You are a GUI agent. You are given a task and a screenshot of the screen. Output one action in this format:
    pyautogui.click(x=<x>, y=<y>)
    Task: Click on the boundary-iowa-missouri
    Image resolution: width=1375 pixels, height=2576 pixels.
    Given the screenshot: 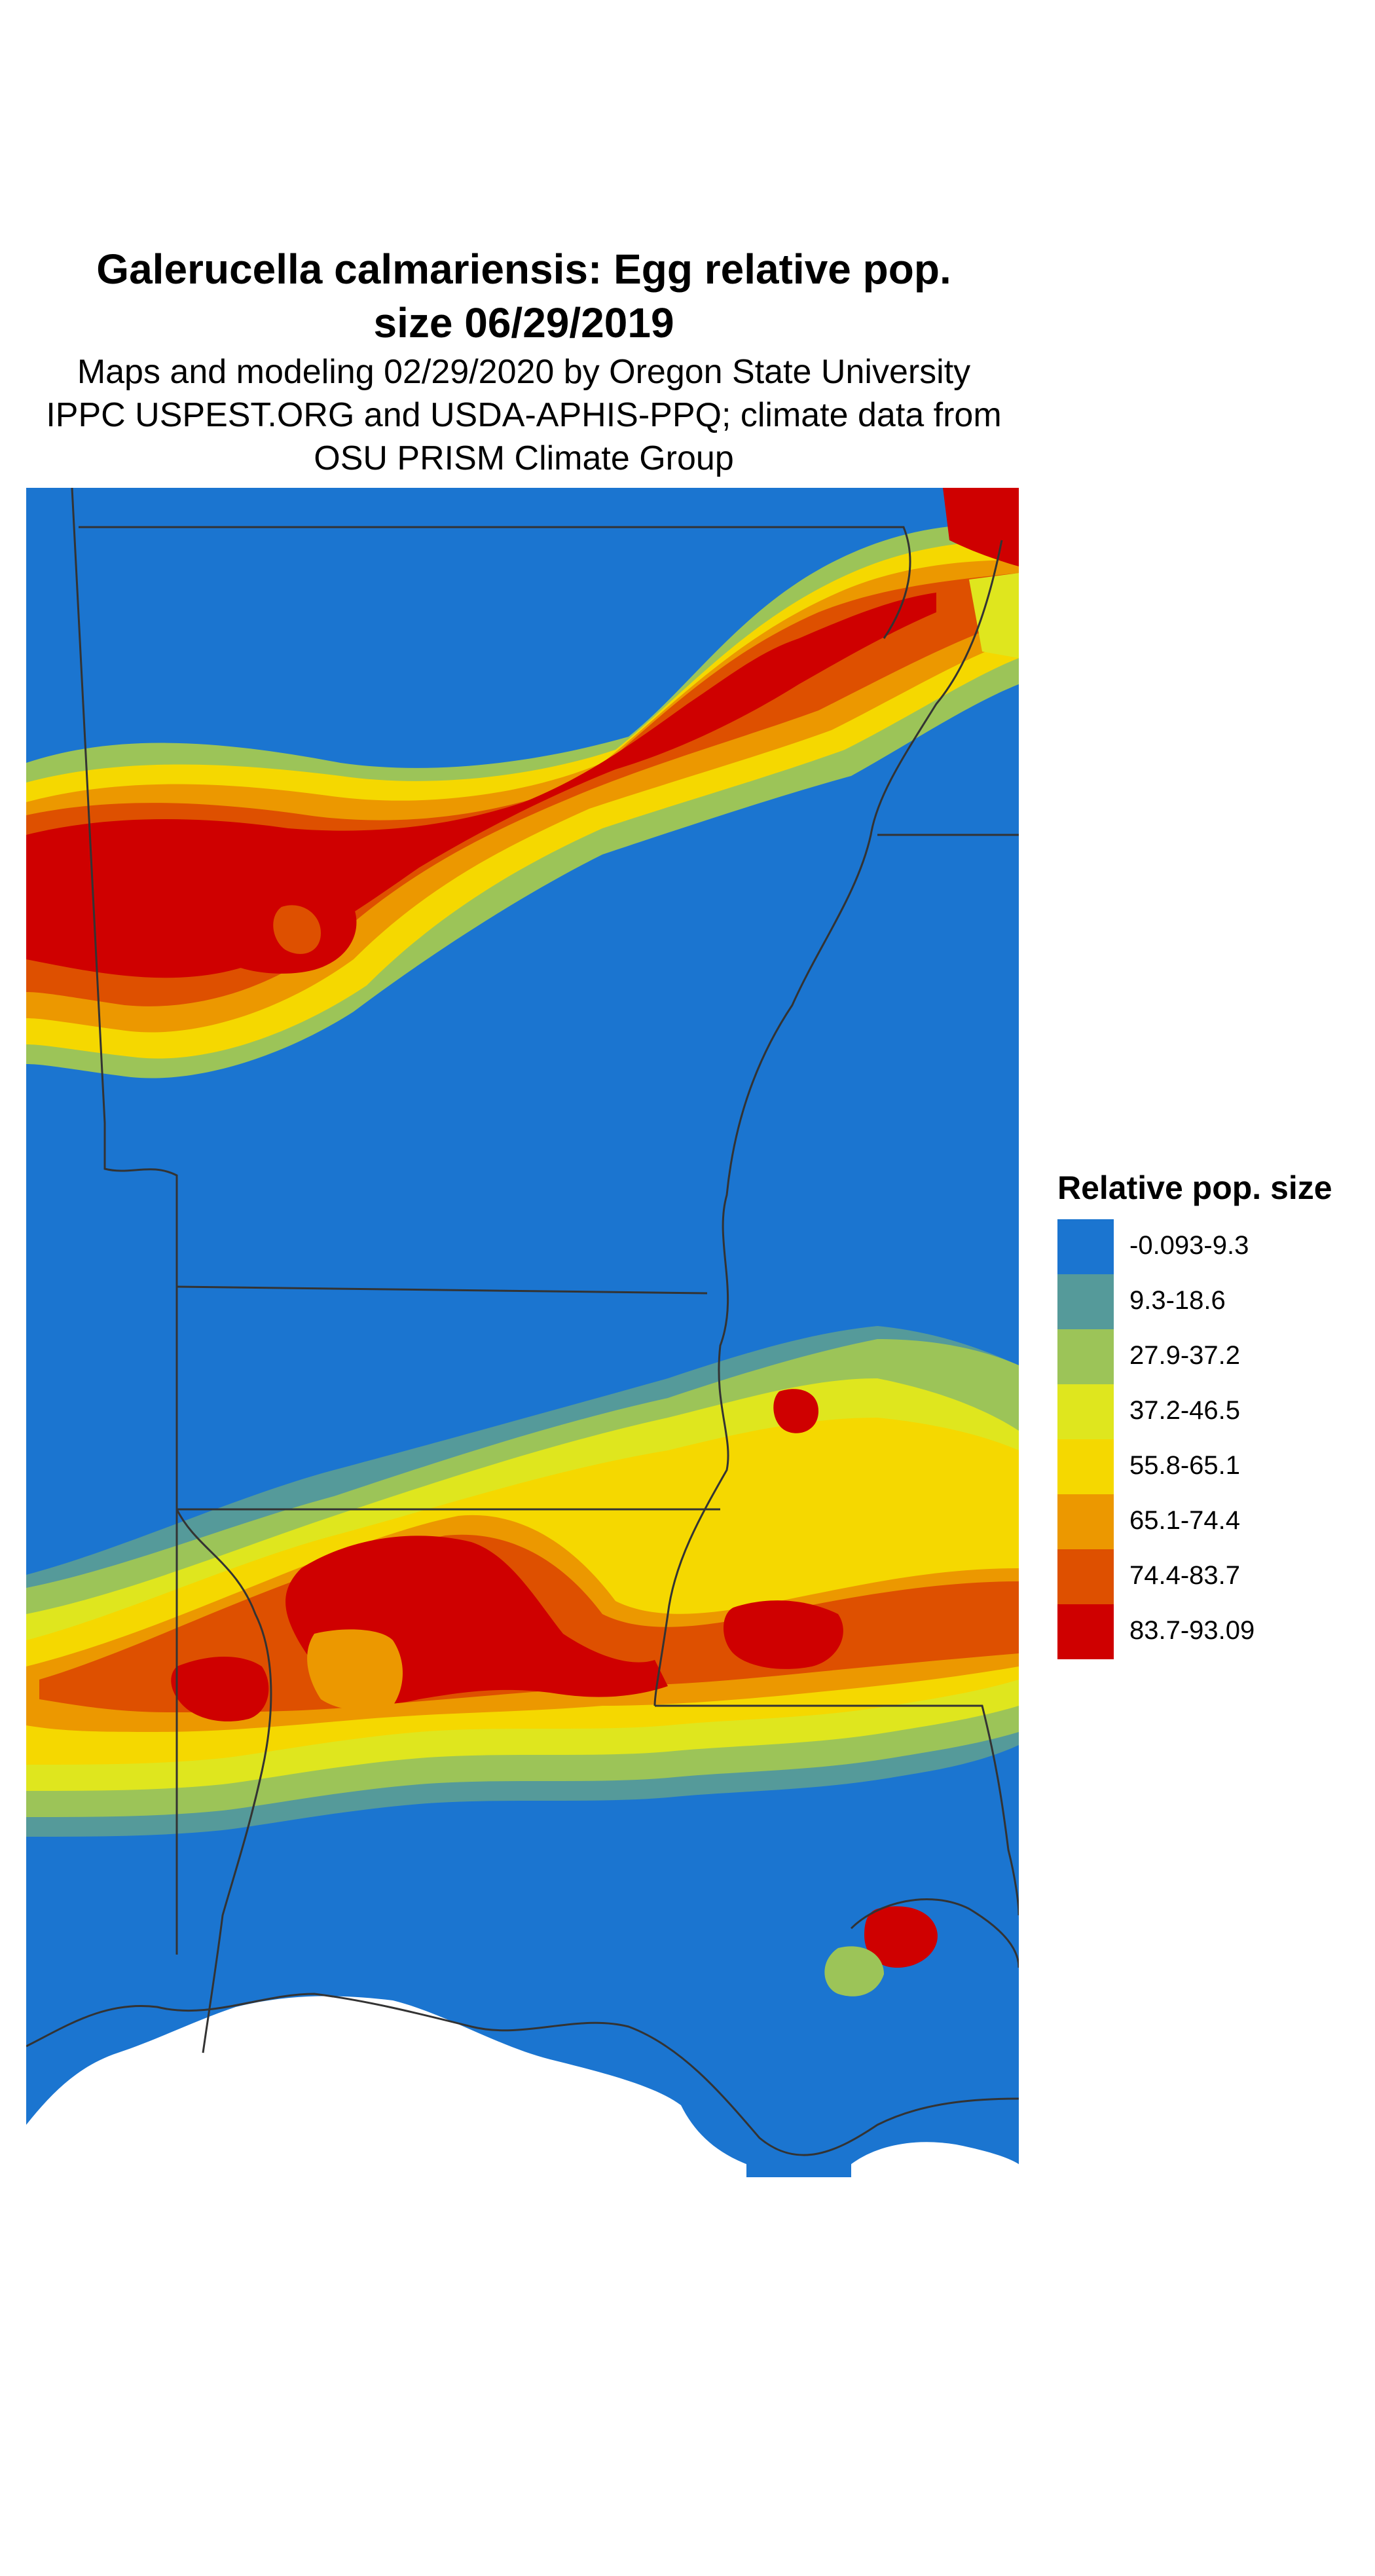 What is the action you would take?
    pyautogui.click(x=495, y=582)
    